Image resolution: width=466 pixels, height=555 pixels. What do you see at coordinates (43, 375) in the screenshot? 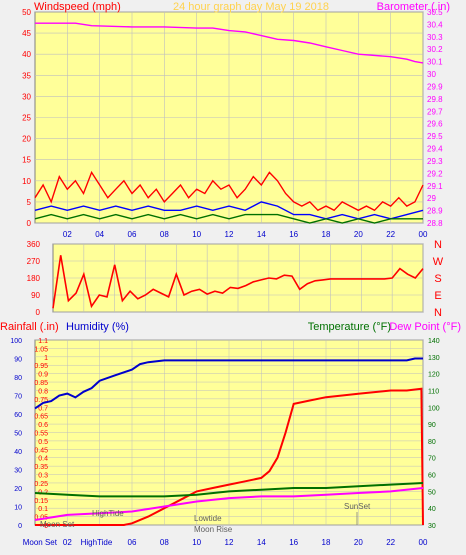
I see `rainfall-tick: 0.9` at bounding box center [43, 375].